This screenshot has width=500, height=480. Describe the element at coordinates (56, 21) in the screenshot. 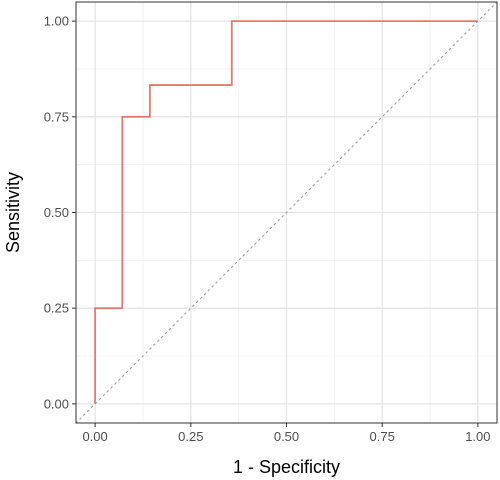

I see `y-tick-label: 1.00` at that location.